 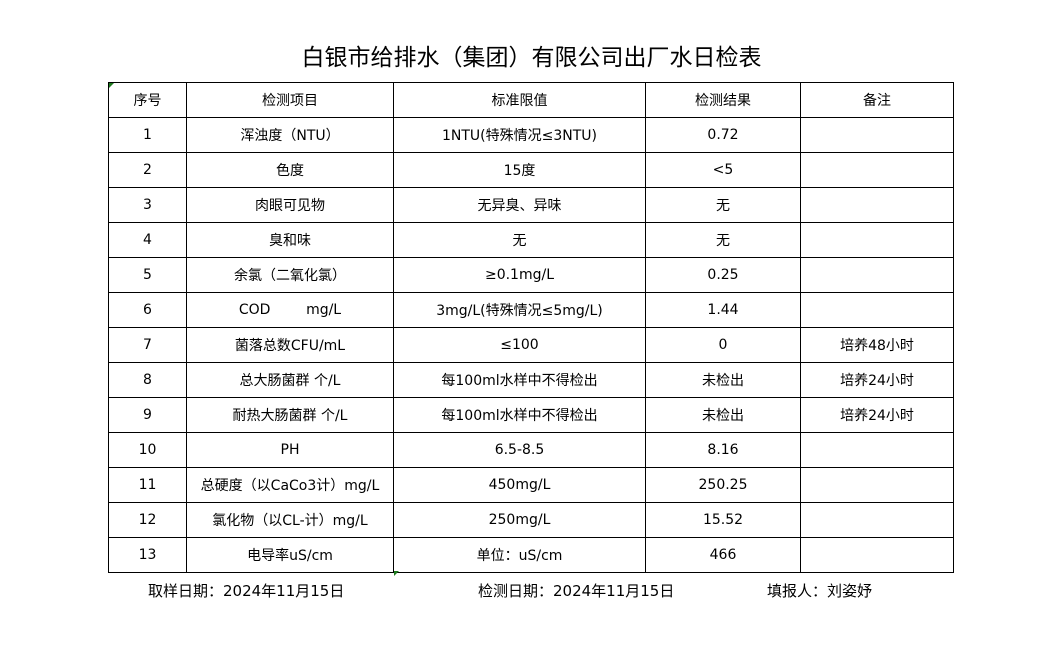 What do you see at coordinates (147, 450) in the screenshot?
I see `row-number-cell: 10` at bounding box center [147, 450].